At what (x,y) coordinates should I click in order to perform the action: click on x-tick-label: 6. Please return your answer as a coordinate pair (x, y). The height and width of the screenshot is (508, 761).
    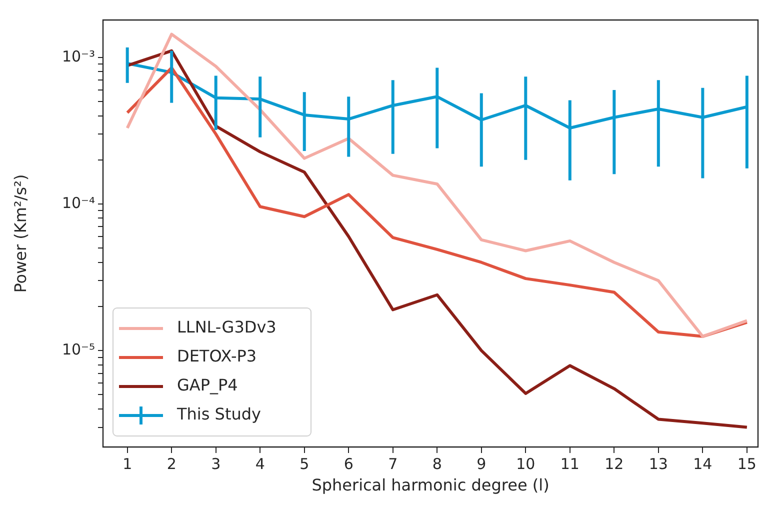
    Looking at the image, I should click on (349, 463).